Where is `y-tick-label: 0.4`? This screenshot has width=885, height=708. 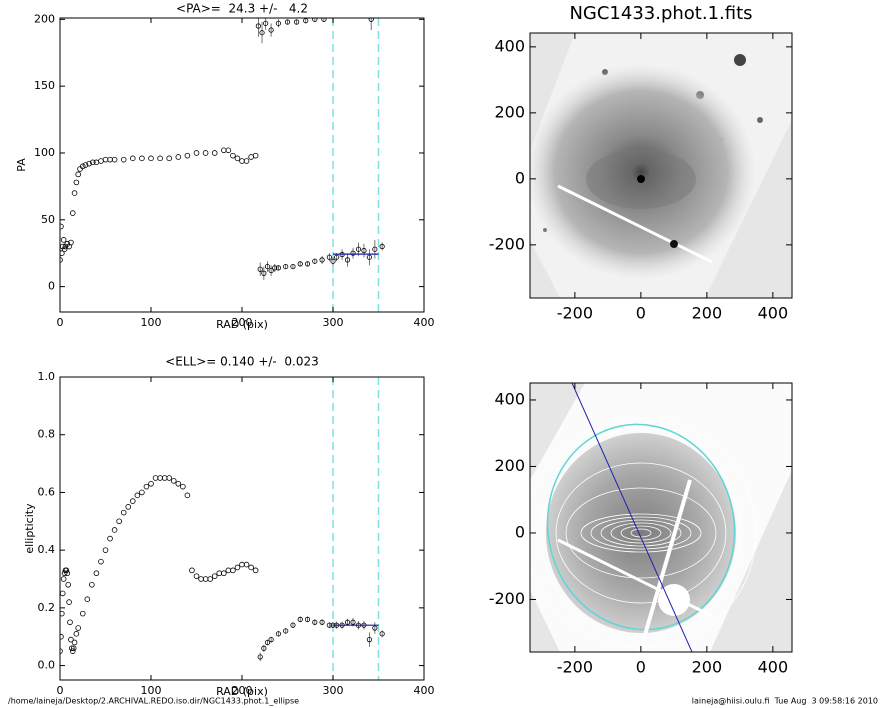
y-tick-label: 0.4 is located at coordinates (47, 549).